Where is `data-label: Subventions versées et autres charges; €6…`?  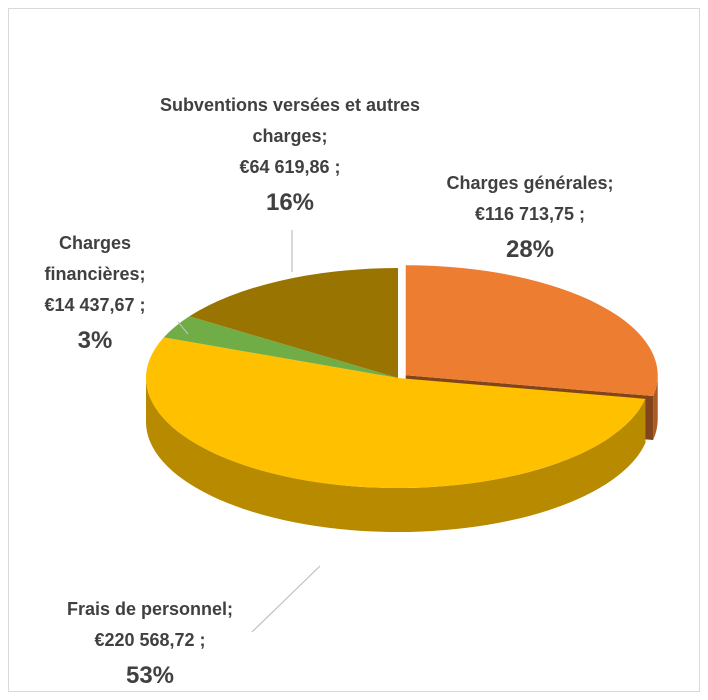 data-label: Subventions versées et autres charges; €6… is located at coordinates (290, 156).